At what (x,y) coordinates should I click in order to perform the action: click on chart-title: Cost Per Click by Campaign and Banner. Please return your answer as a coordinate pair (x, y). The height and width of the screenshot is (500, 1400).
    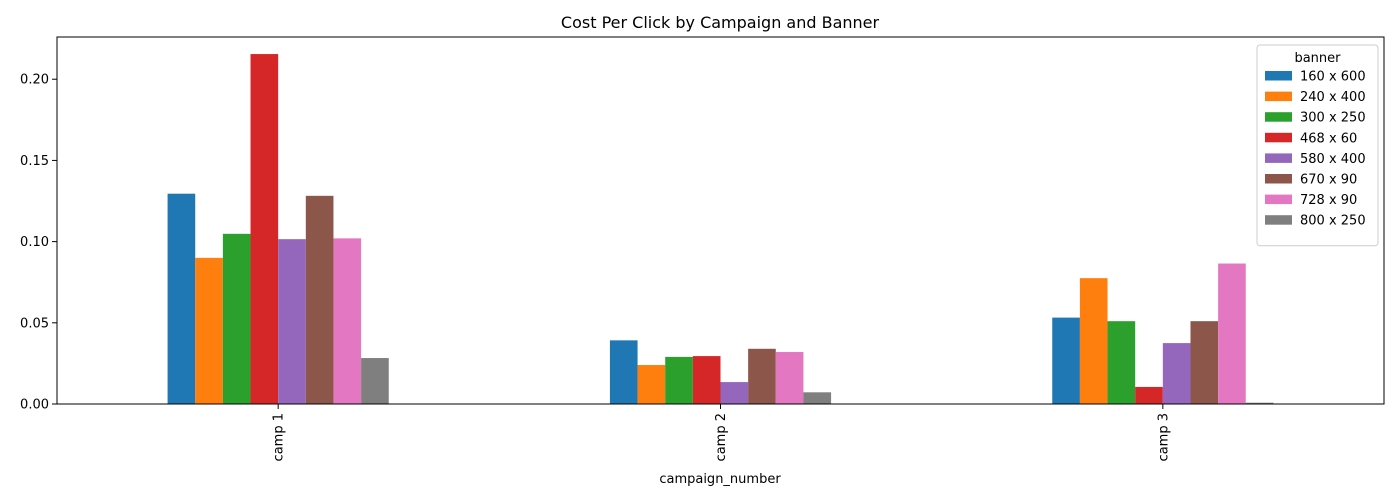
    Looking at the image, I should click on (720, 22).